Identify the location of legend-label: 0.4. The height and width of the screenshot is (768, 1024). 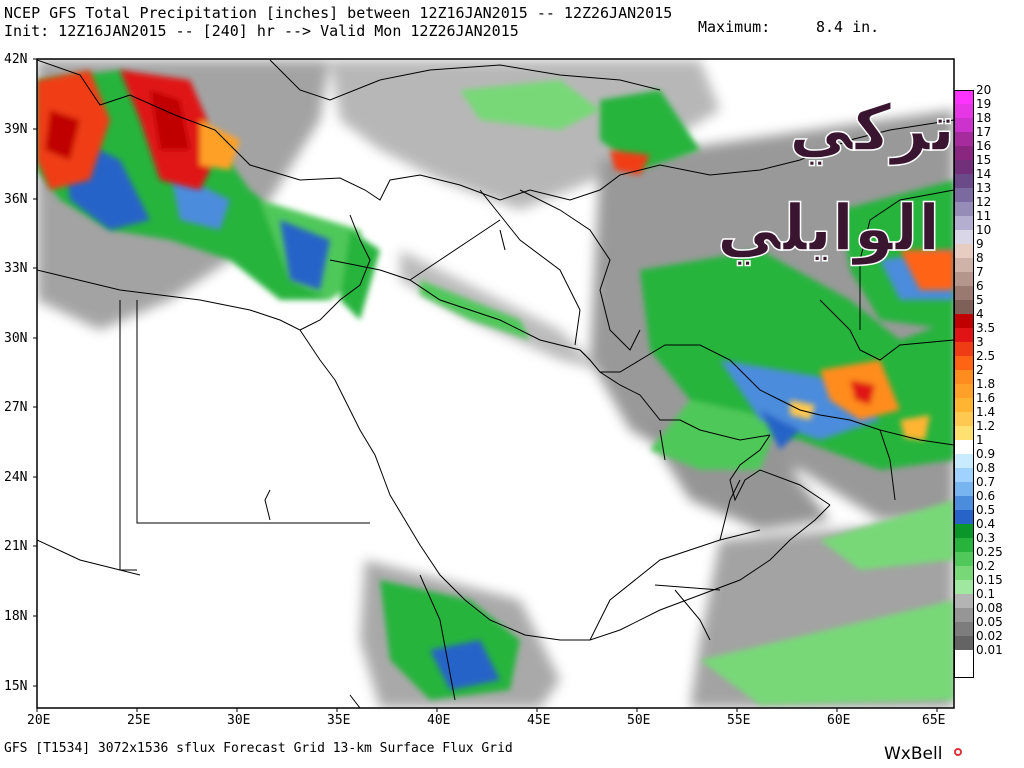
(986, 524).